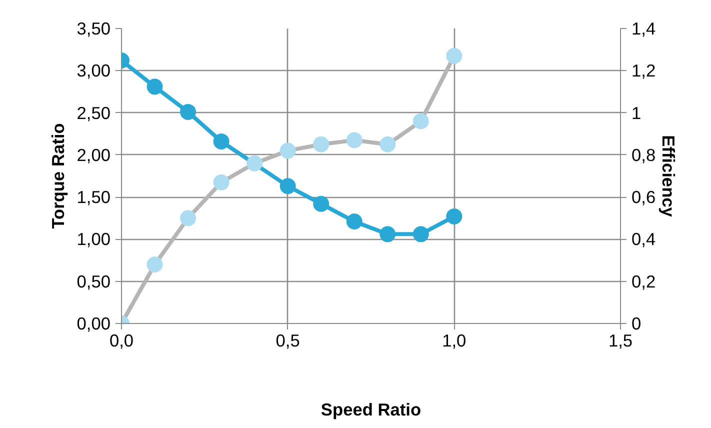  What do you see at coordinates (644, 28) in the screenshot?
I see `y2-tick-label: 1,4` at bounding box center [644, 28].